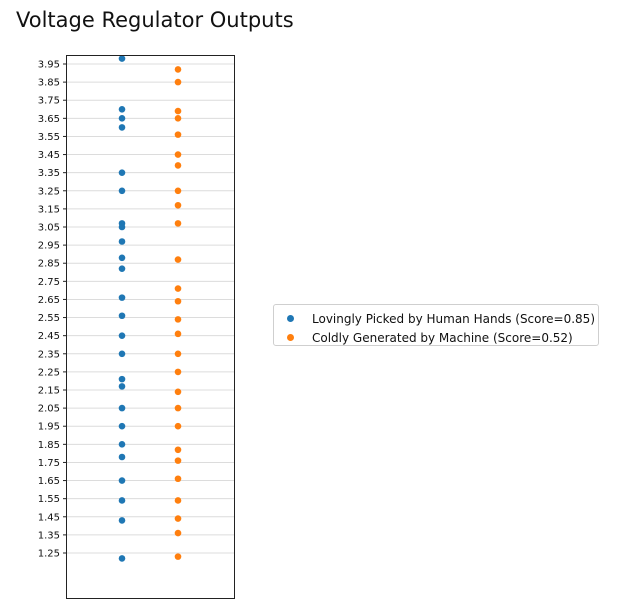 The width and height of the screenshot is (621, 612). I want to click on y-tick-label: 1.25, so click(49, 554).